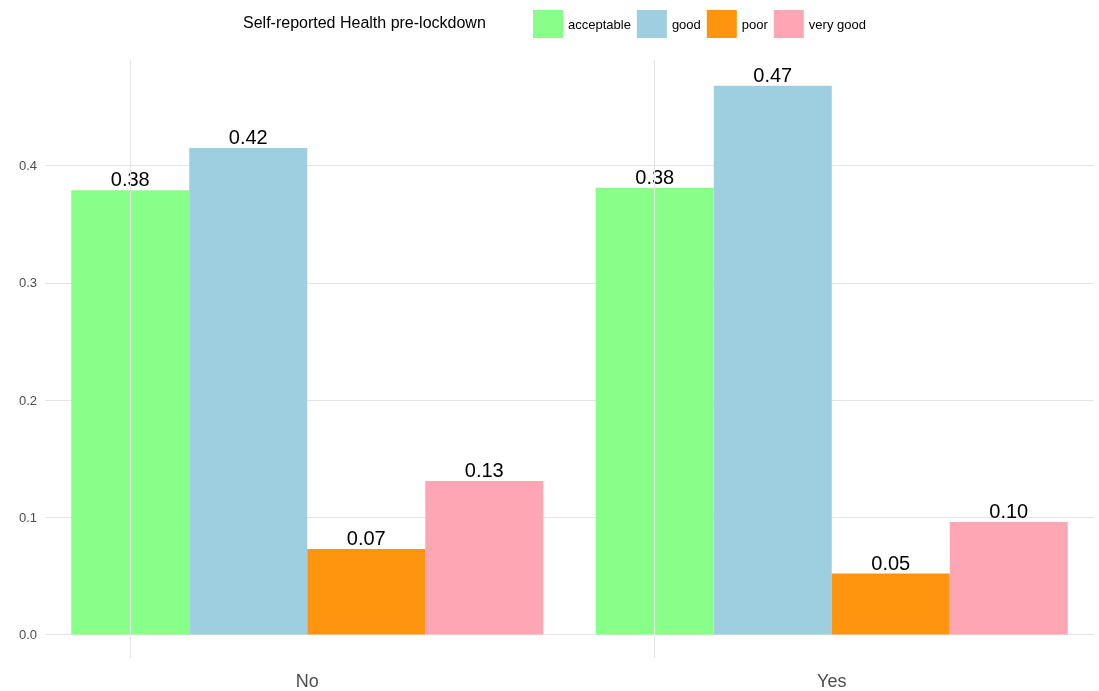 This screenshot has height=691, width=1099. I want to click on data-label: 0.10, so click(1009, 510).